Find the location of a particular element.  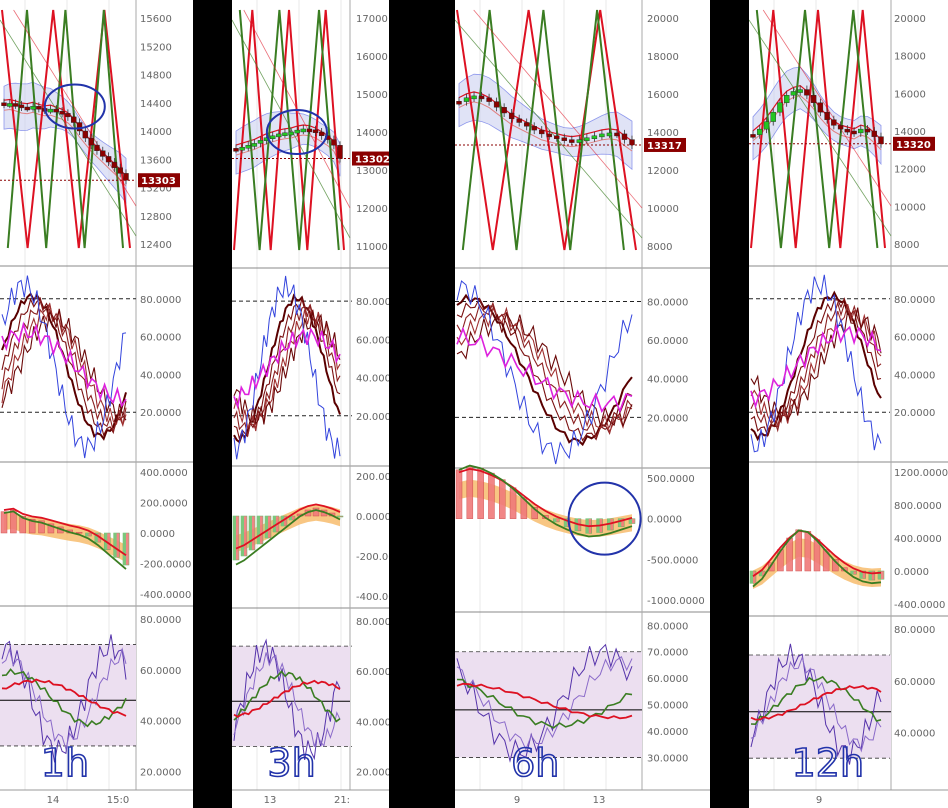

rsi-signal-line is located at coordinates (816, 700).